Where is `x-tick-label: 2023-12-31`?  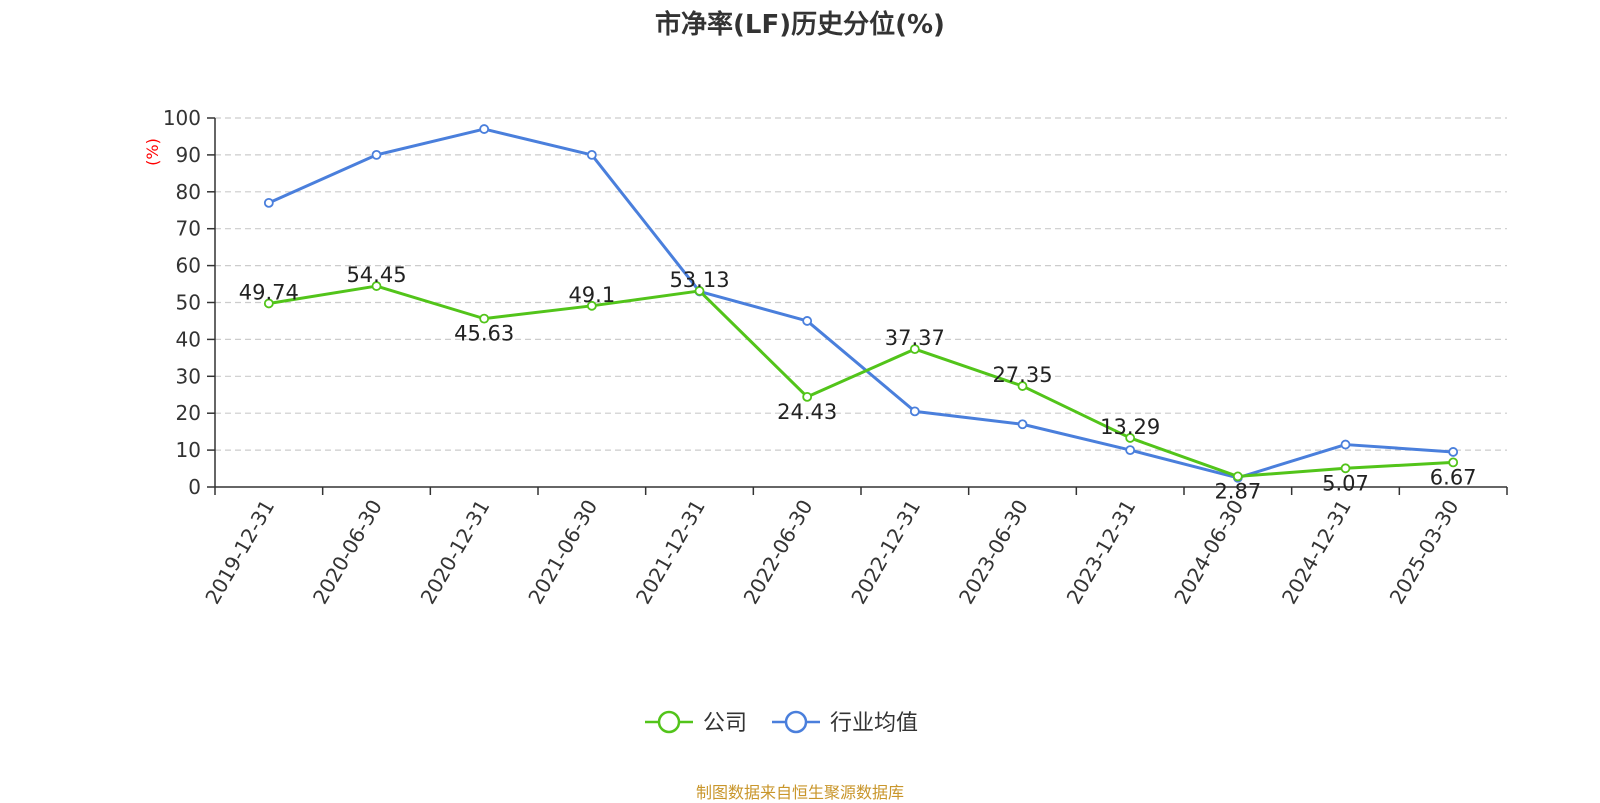
x-tick-label: 2023-12-31 is located at coordinates (1101, 552).